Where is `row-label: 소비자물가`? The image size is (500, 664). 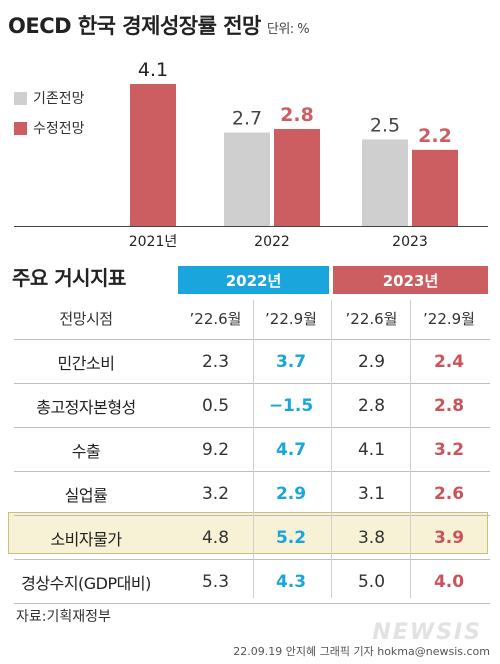
row-label: 소비자물가 is located at coordinates (86, 539).